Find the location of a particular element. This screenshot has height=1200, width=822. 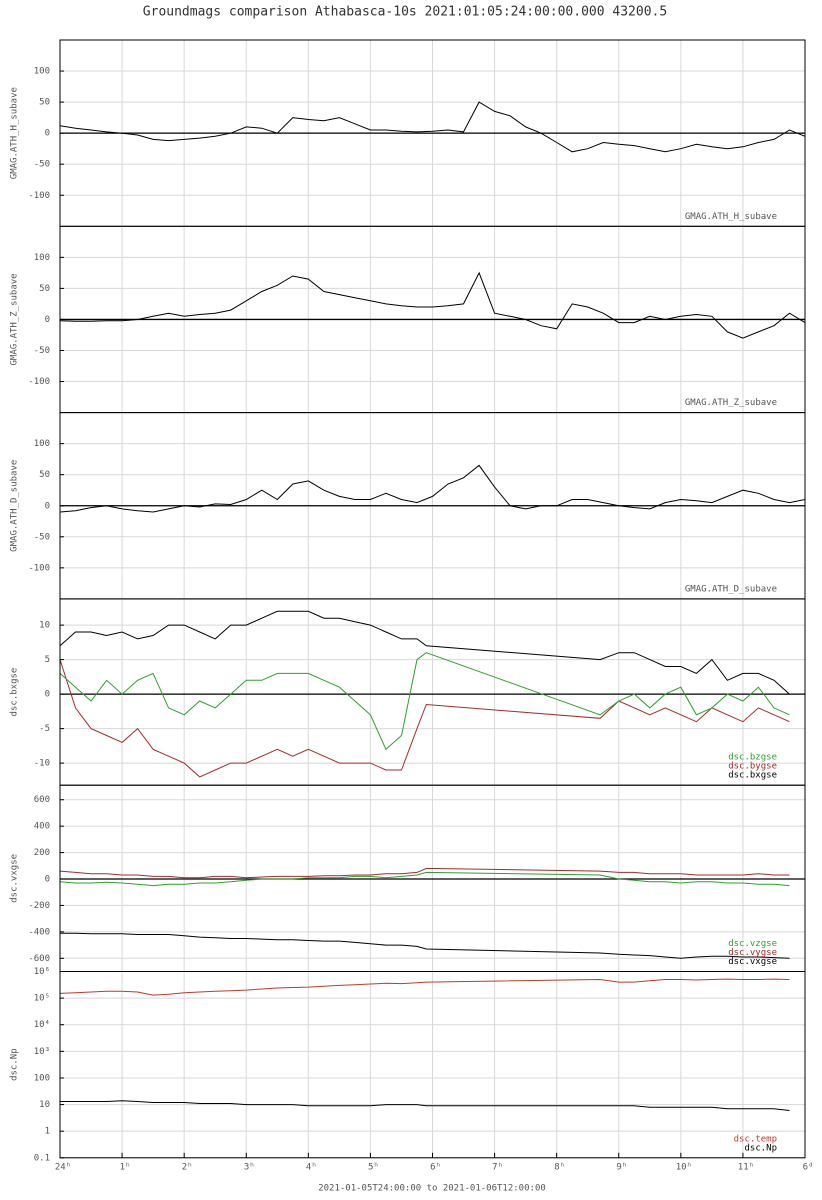

y-tick-label: 0.1 is located at coordinates (42, 1158).